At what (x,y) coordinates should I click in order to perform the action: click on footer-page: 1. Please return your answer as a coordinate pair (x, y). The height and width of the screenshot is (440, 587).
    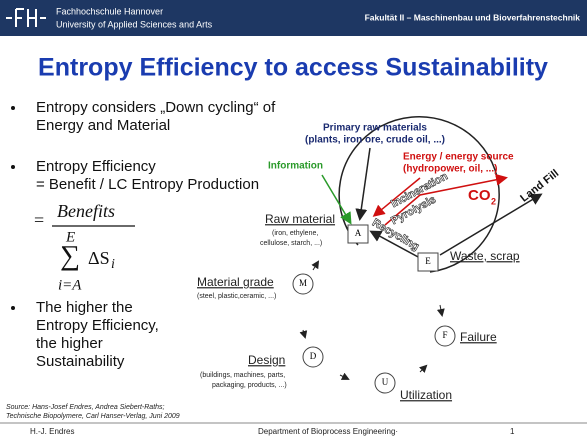
    Looking at the image, I should click on (512, 431).